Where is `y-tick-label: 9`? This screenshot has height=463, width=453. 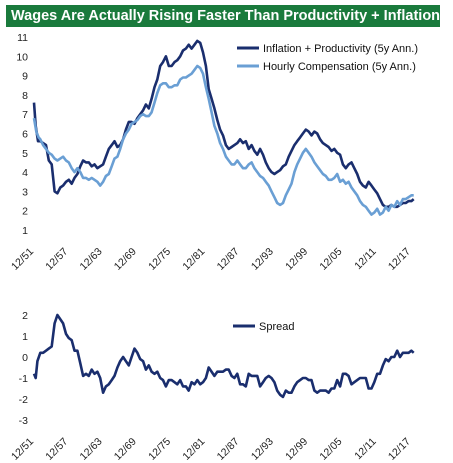 y-tick-label: 9 is located at coordinates (25, 77).